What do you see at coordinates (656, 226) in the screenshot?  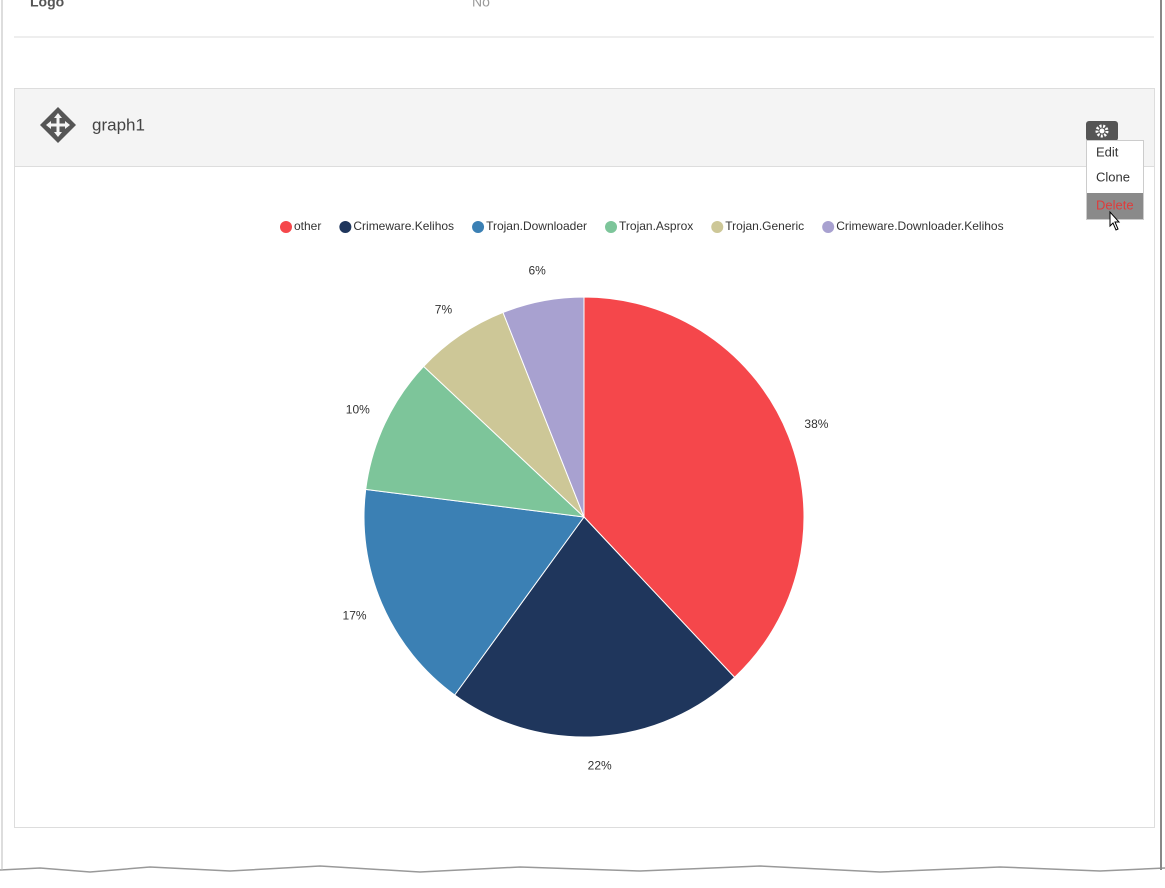 I see `legend-label: Trojan.Asprox` at bounding box center [656, 226].